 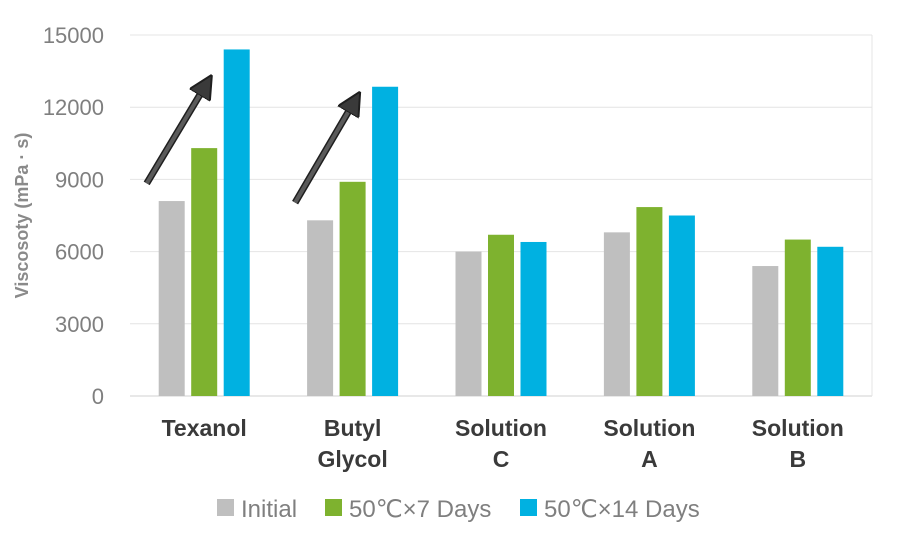 What do you see at coordinates (649, 443) in the screenshot?
I see `x-tick-label: Solution A` at bounding box center [649, 443].